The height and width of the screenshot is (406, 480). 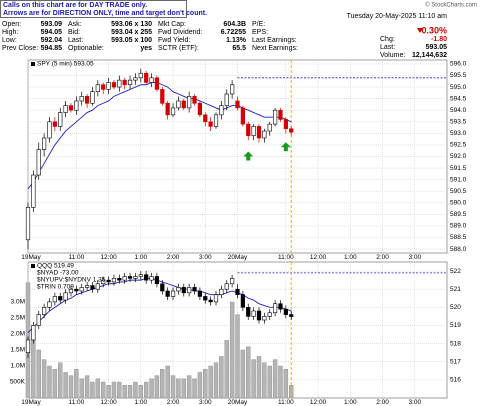 I want to click on quote-value: -1.80, so click(x=439, y=39).